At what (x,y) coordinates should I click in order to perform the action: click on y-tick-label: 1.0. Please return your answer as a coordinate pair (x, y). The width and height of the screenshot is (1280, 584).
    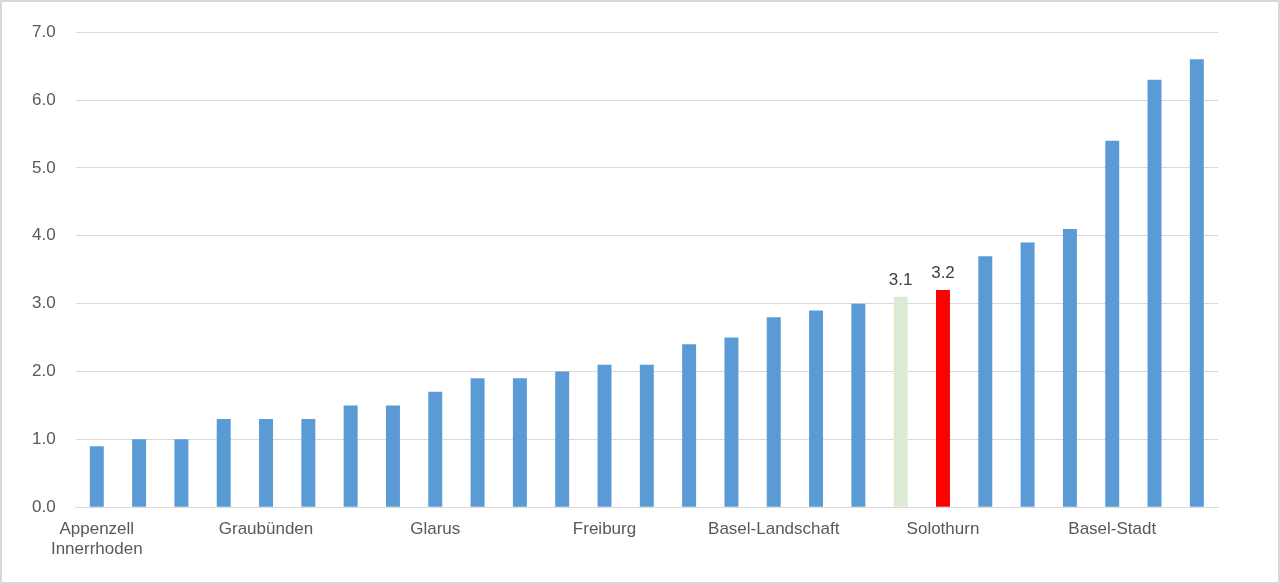
    Looking at the image, I should click on (43, 439).